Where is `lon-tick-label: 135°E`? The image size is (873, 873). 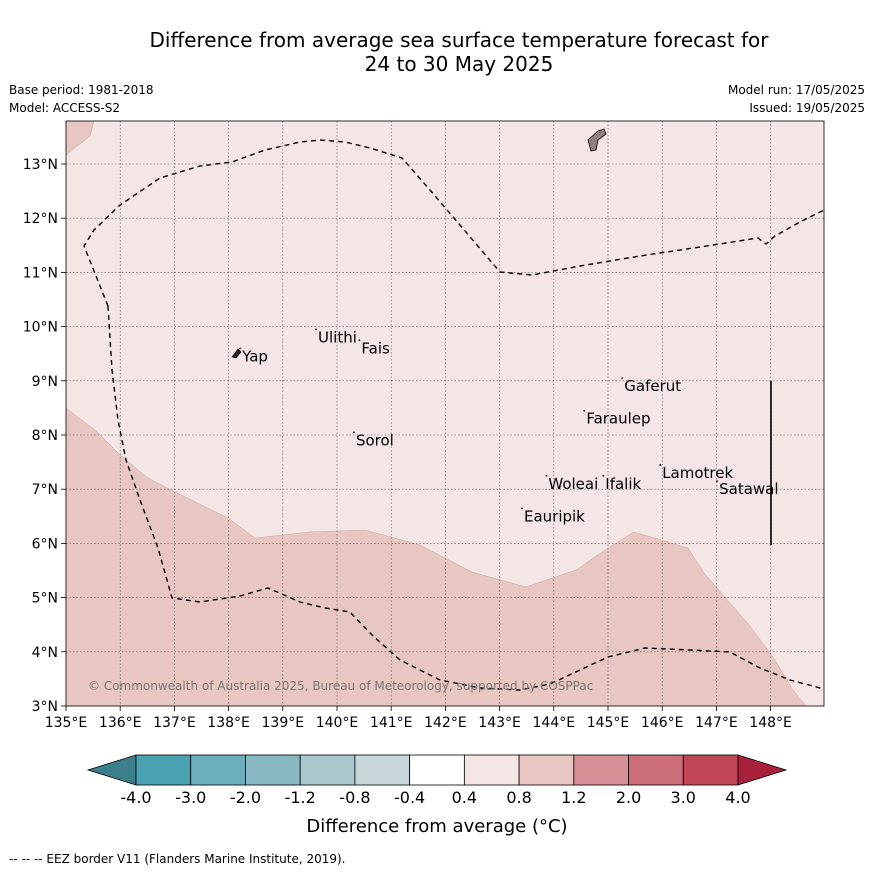 lon-tick-label: 135°E is located at coordinates (66, 723).